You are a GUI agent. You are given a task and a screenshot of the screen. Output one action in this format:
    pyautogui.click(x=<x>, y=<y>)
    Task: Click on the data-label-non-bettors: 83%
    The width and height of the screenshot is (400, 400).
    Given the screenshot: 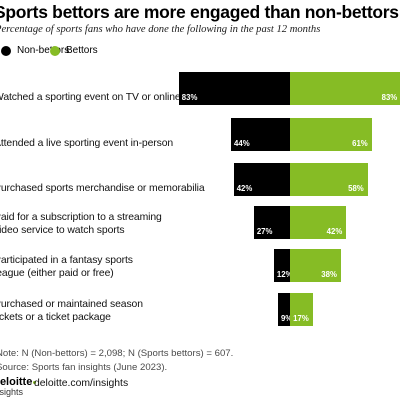 What is the action you would take?
    pyautogui.click(x=189, y=97)
    